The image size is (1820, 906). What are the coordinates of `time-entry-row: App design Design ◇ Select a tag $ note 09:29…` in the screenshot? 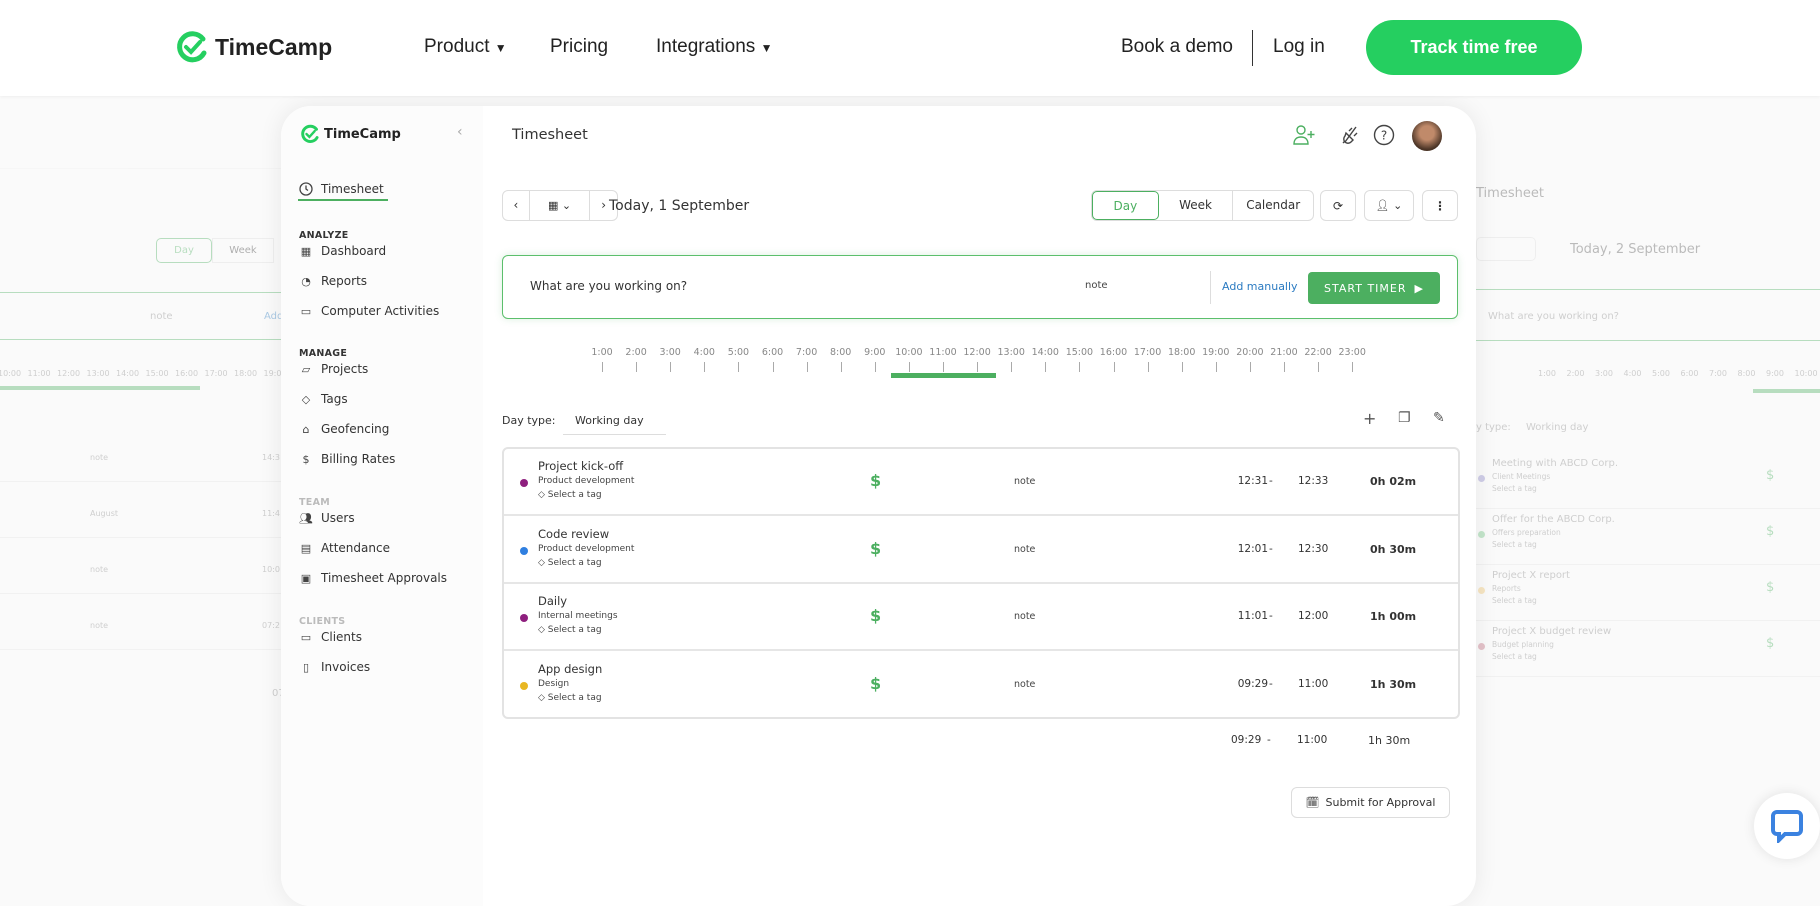 It's located at (981, 684).